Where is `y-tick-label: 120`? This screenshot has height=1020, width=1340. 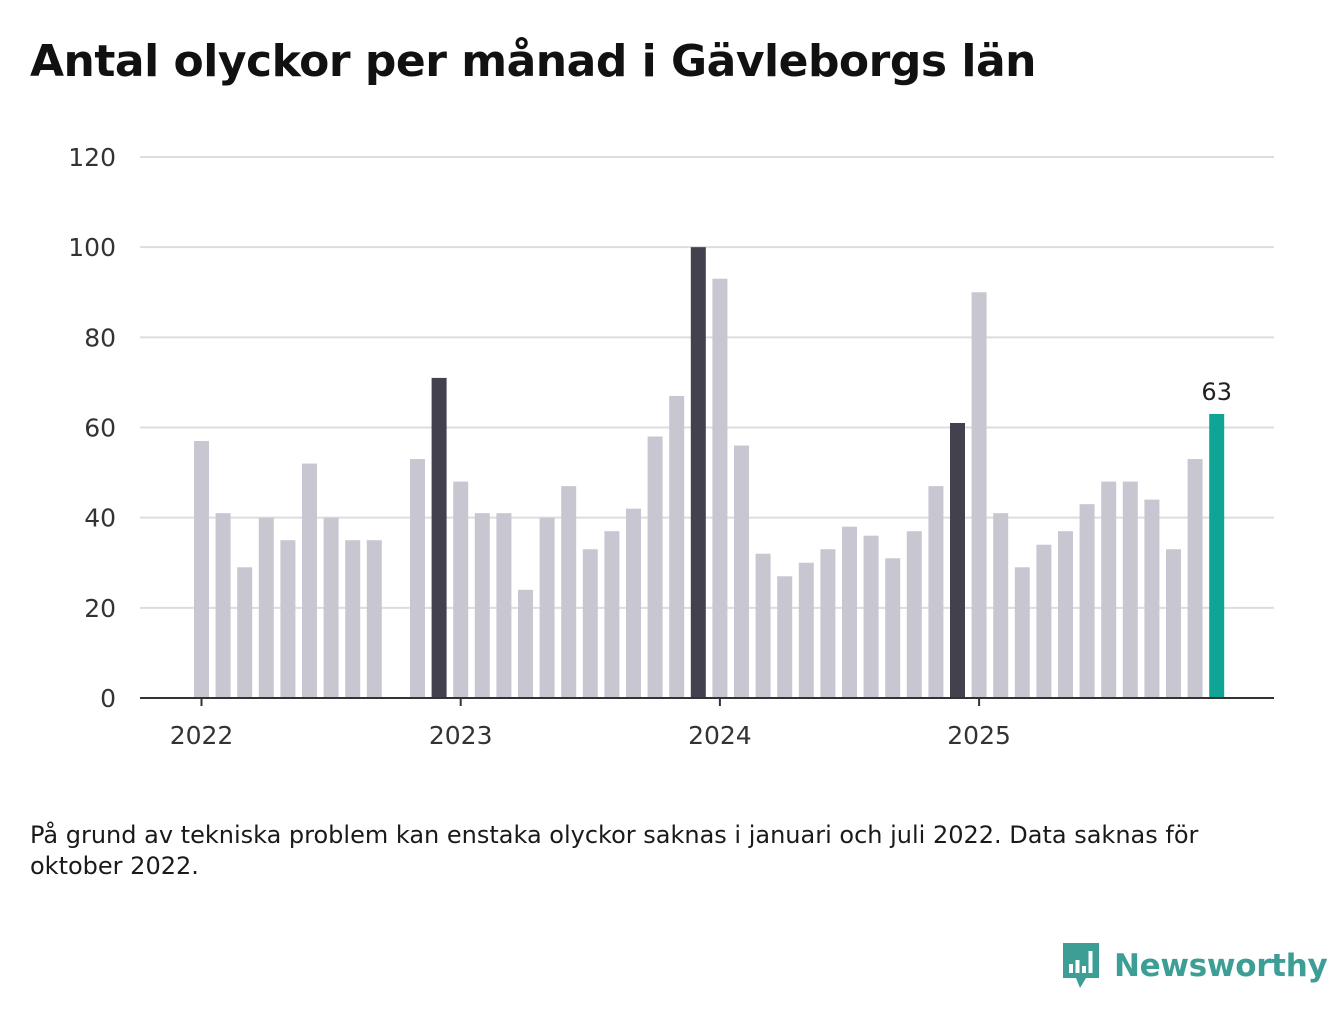
y-tick-label: 120 is located at coordinates (92, 157).